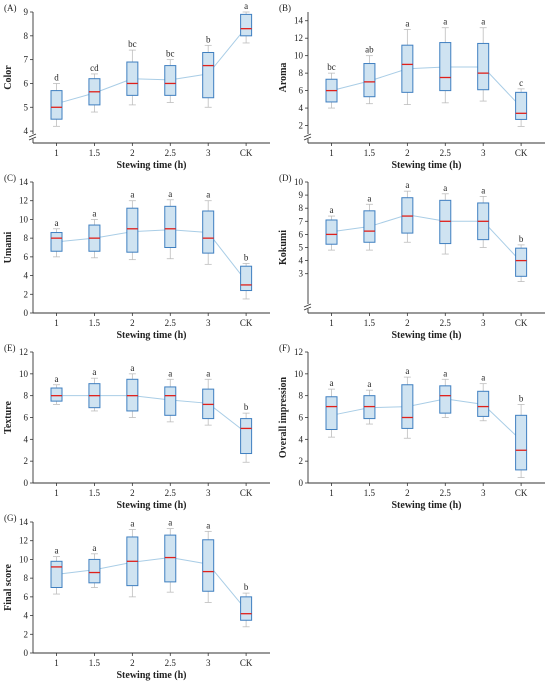  What do you see at coordinates (369, 50) in the screenshot?
I see `significance-letter: ab` at bounding box center [369, 50].